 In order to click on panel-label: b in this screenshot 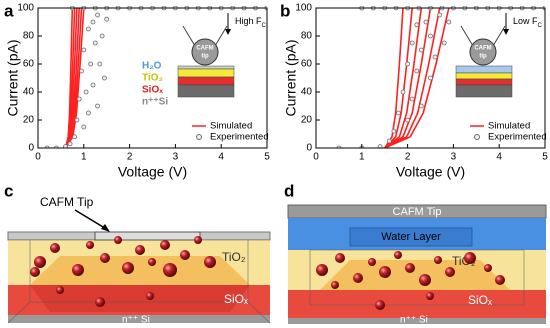, I will do `click(285, 10)`.